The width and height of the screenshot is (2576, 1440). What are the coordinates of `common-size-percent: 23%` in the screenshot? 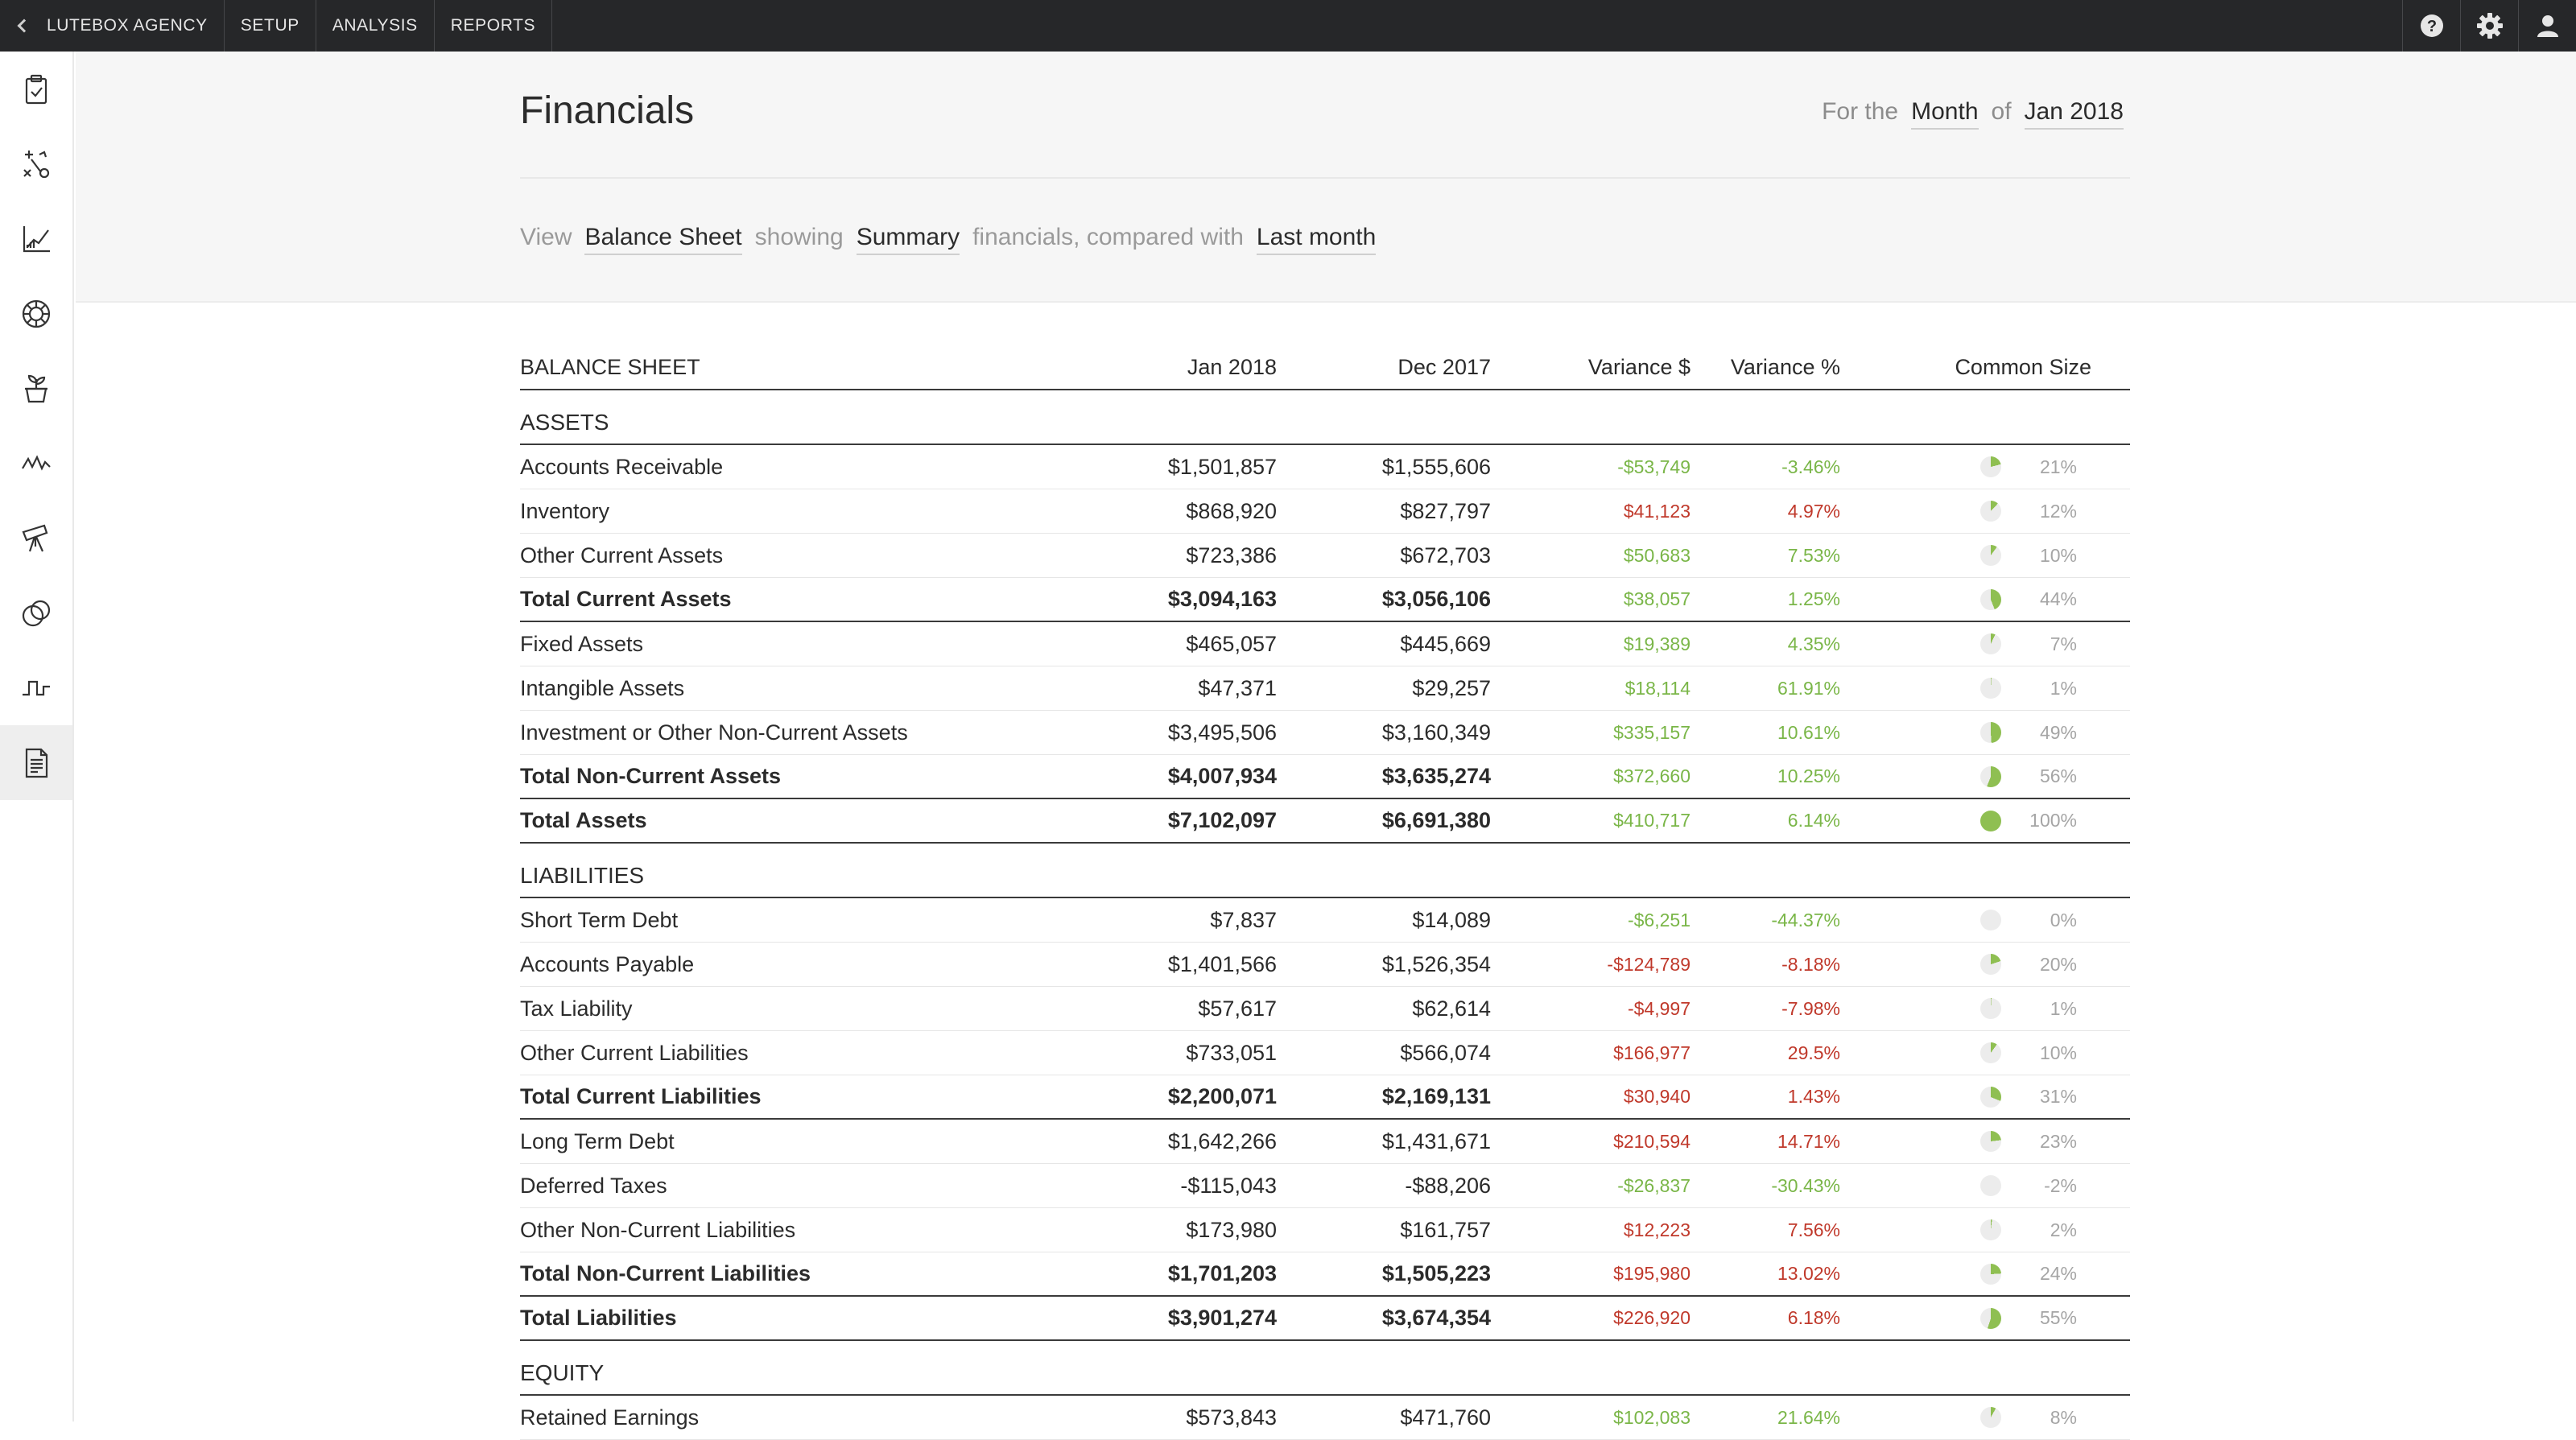 It's located at (2058, 1141).